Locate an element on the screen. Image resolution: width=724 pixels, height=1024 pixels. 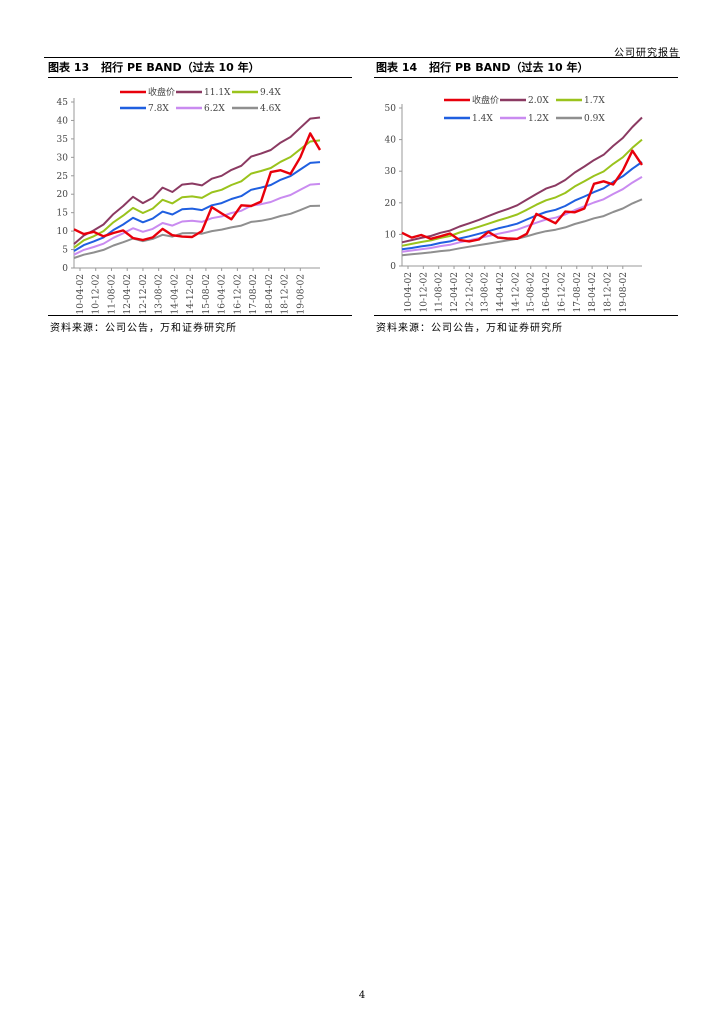
y-tick-label: 45 is located at coordinates (63, 103).